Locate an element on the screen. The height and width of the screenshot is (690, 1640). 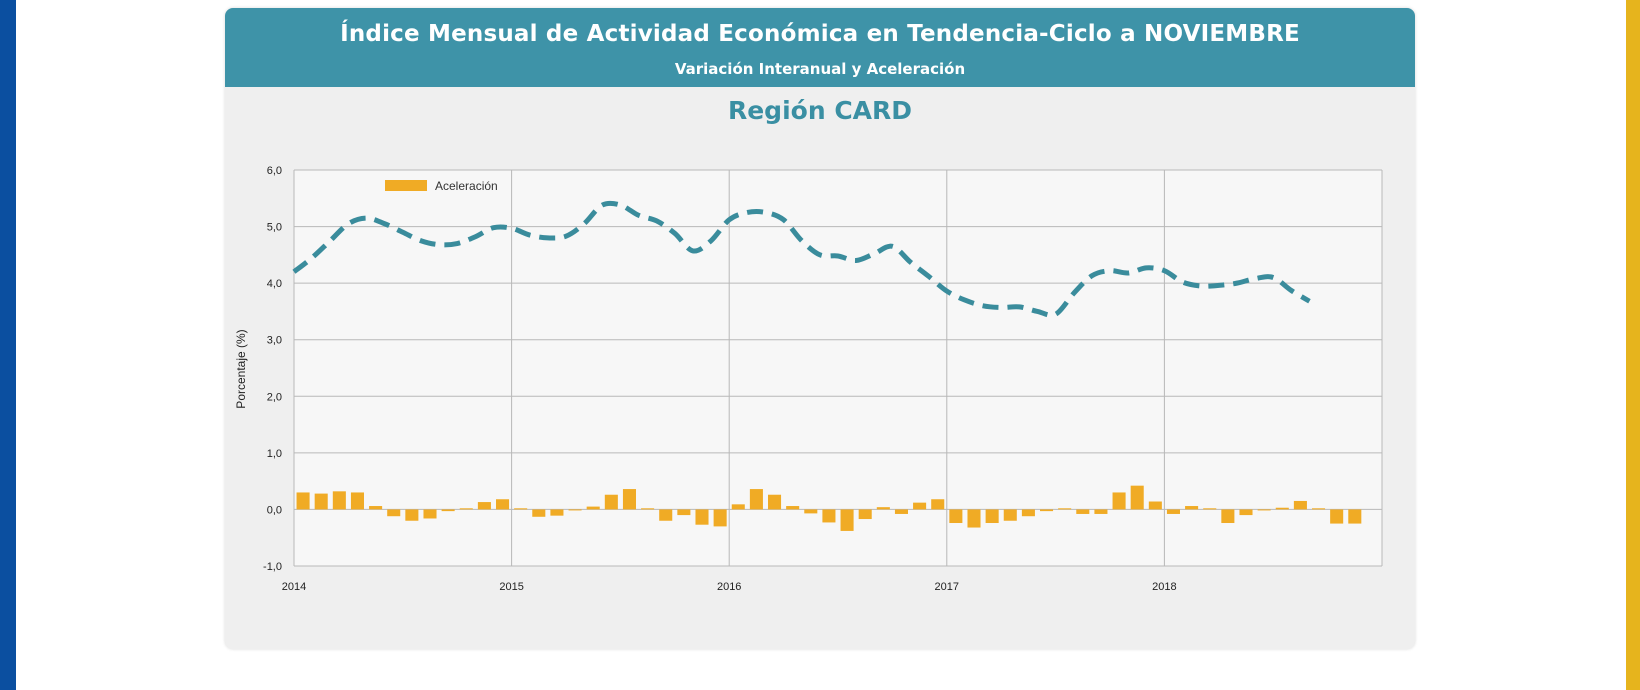
y-tick-label: 5,0 is located at coordinates (274, 228).